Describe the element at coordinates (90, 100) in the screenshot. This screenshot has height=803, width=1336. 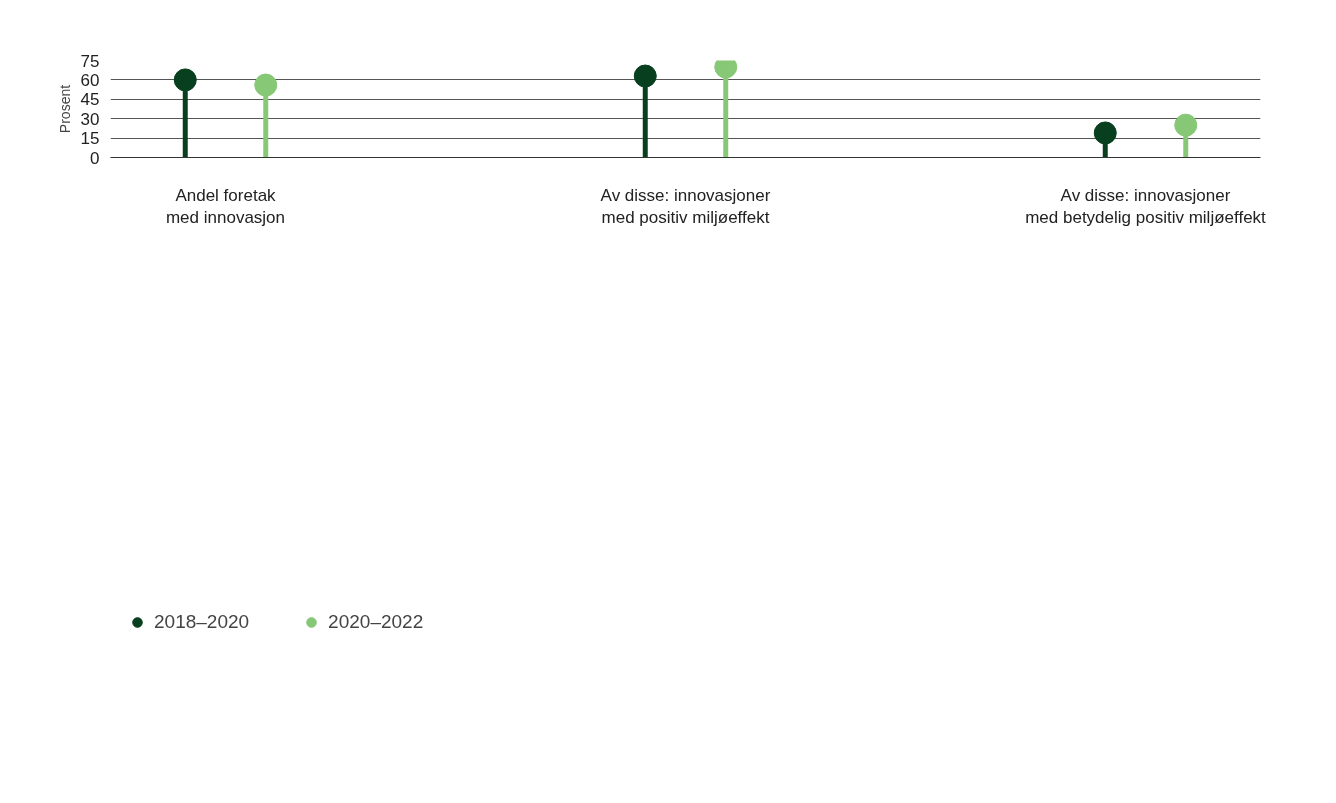
I see `y-tick-label: 45` at that location.